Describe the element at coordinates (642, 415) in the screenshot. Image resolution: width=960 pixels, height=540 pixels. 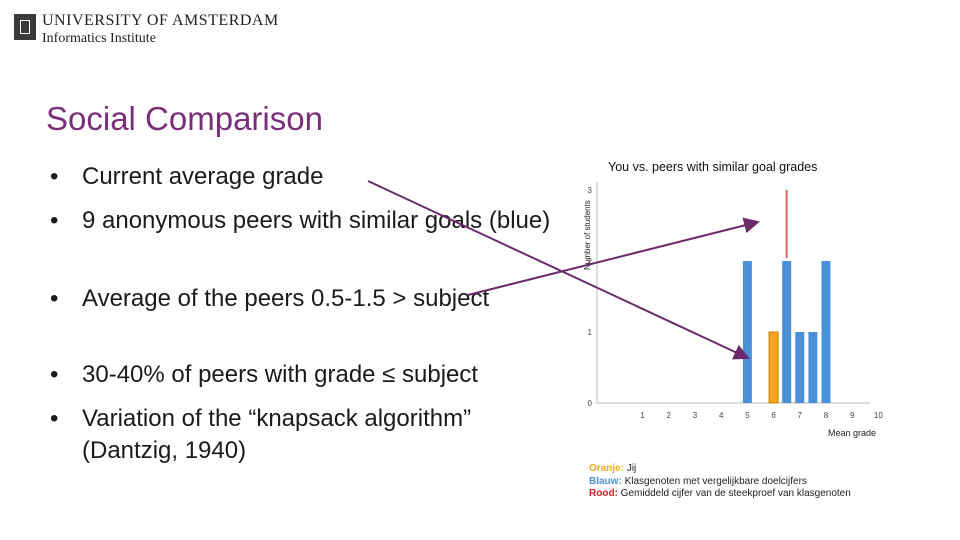
I see `x-tick-label: 1` at that location.